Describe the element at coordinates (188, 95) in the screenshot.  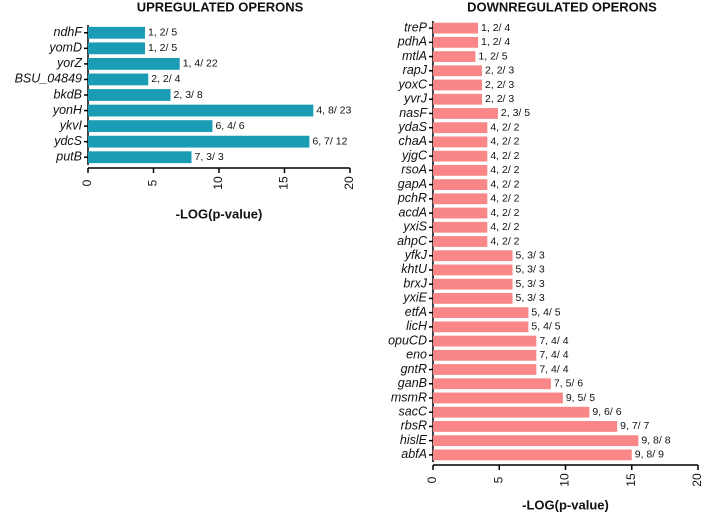
I see `bar-label: 2, 3/ 8` at that location.